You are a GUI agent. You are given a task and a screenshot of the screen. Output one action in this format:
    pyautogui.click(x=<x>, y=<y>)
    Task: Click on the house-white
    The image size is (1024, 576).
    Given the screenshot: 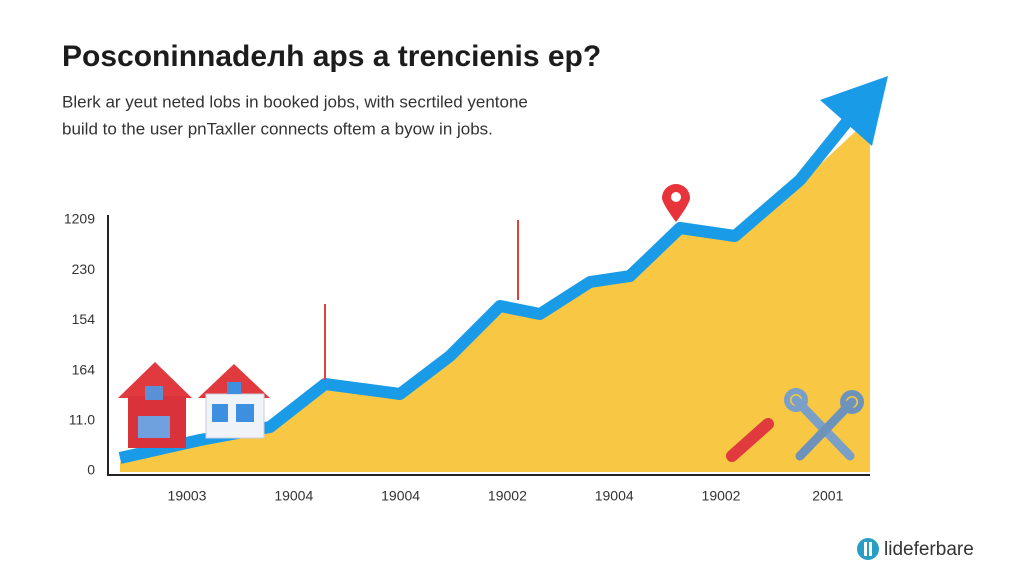 What is the action you would take?
    pyautogui.click(x=234, y=401)
    